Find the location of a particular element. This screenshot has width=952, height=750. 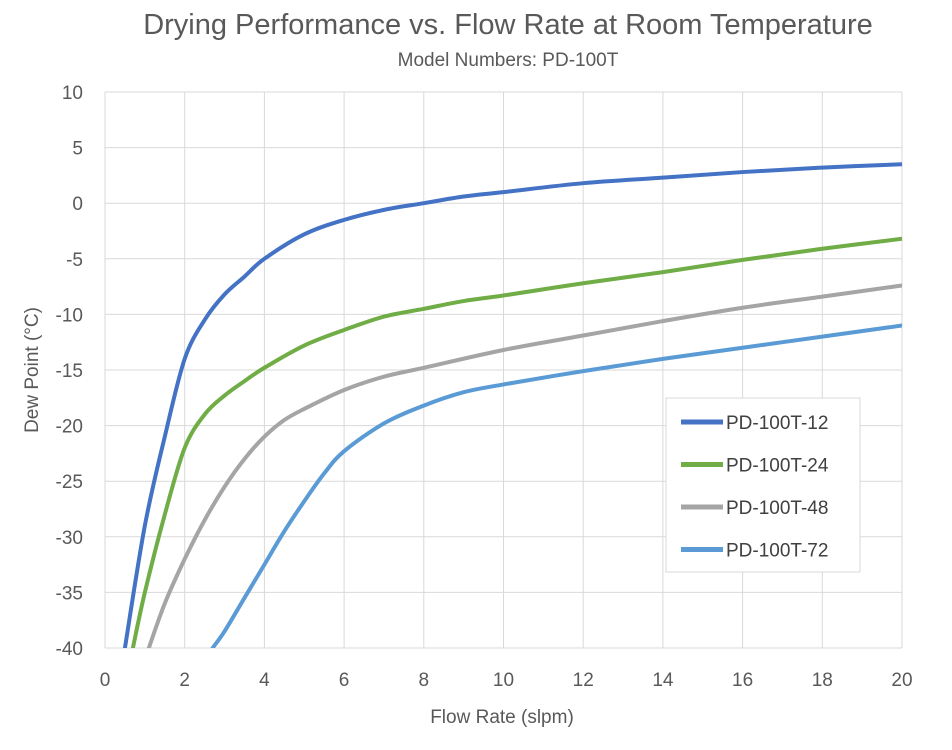

x-axis-title: Flow Rate (slpm) is located at coordinates (502, 717).